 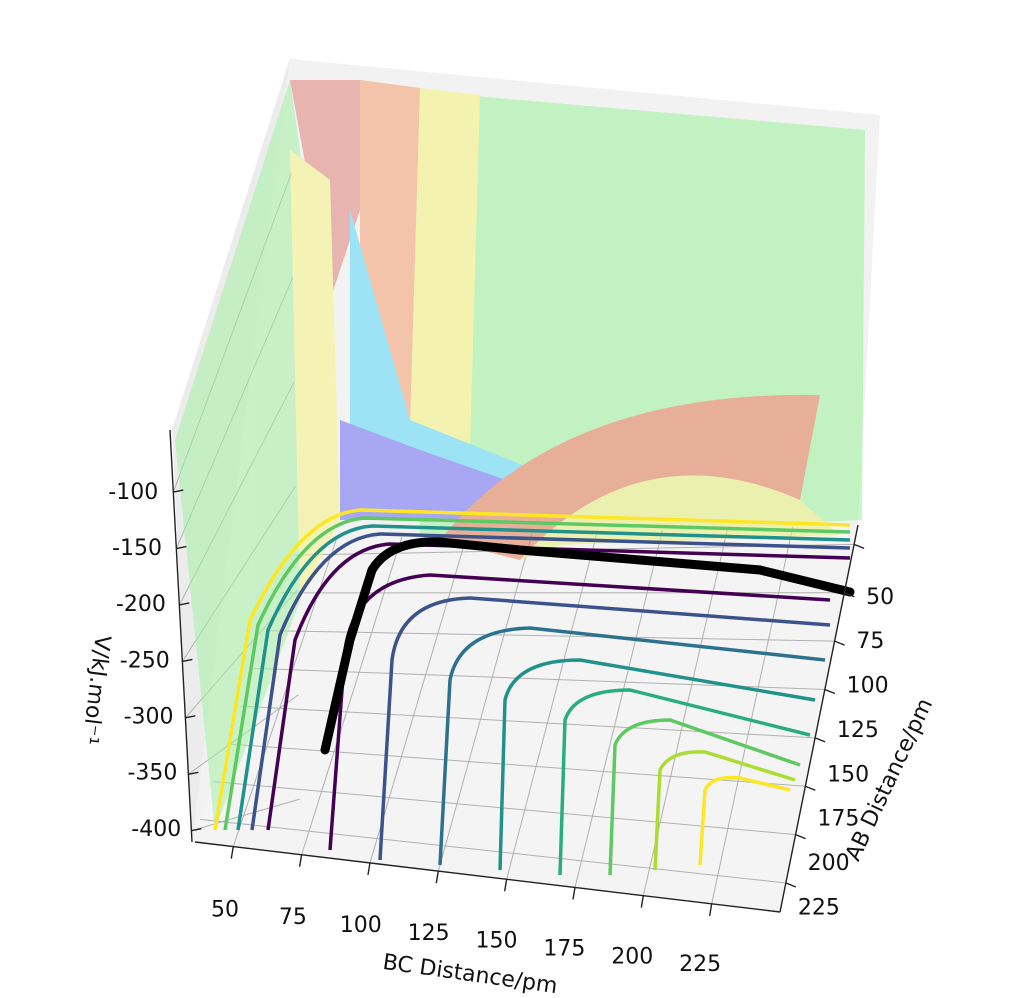 I want to click on y-tick-label: 150, so click(x=848, y=774).